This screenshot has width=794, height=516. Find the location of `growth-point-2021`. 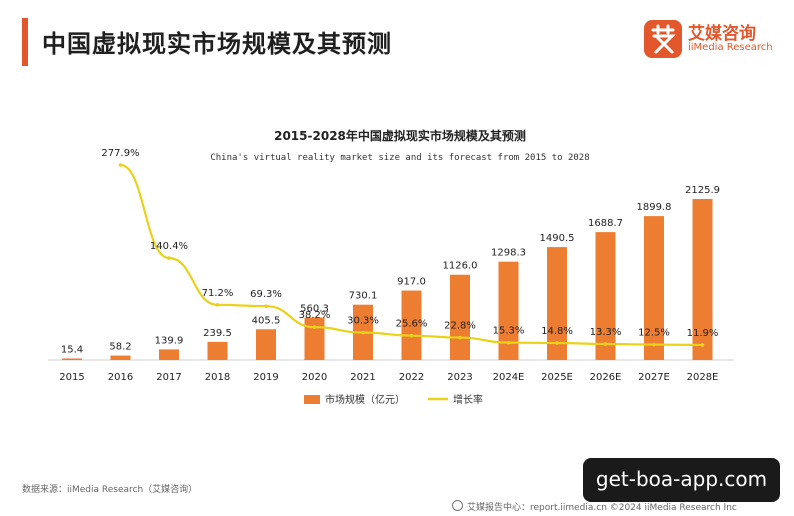

growth-point-2021 is located at coordinates (363, 332).